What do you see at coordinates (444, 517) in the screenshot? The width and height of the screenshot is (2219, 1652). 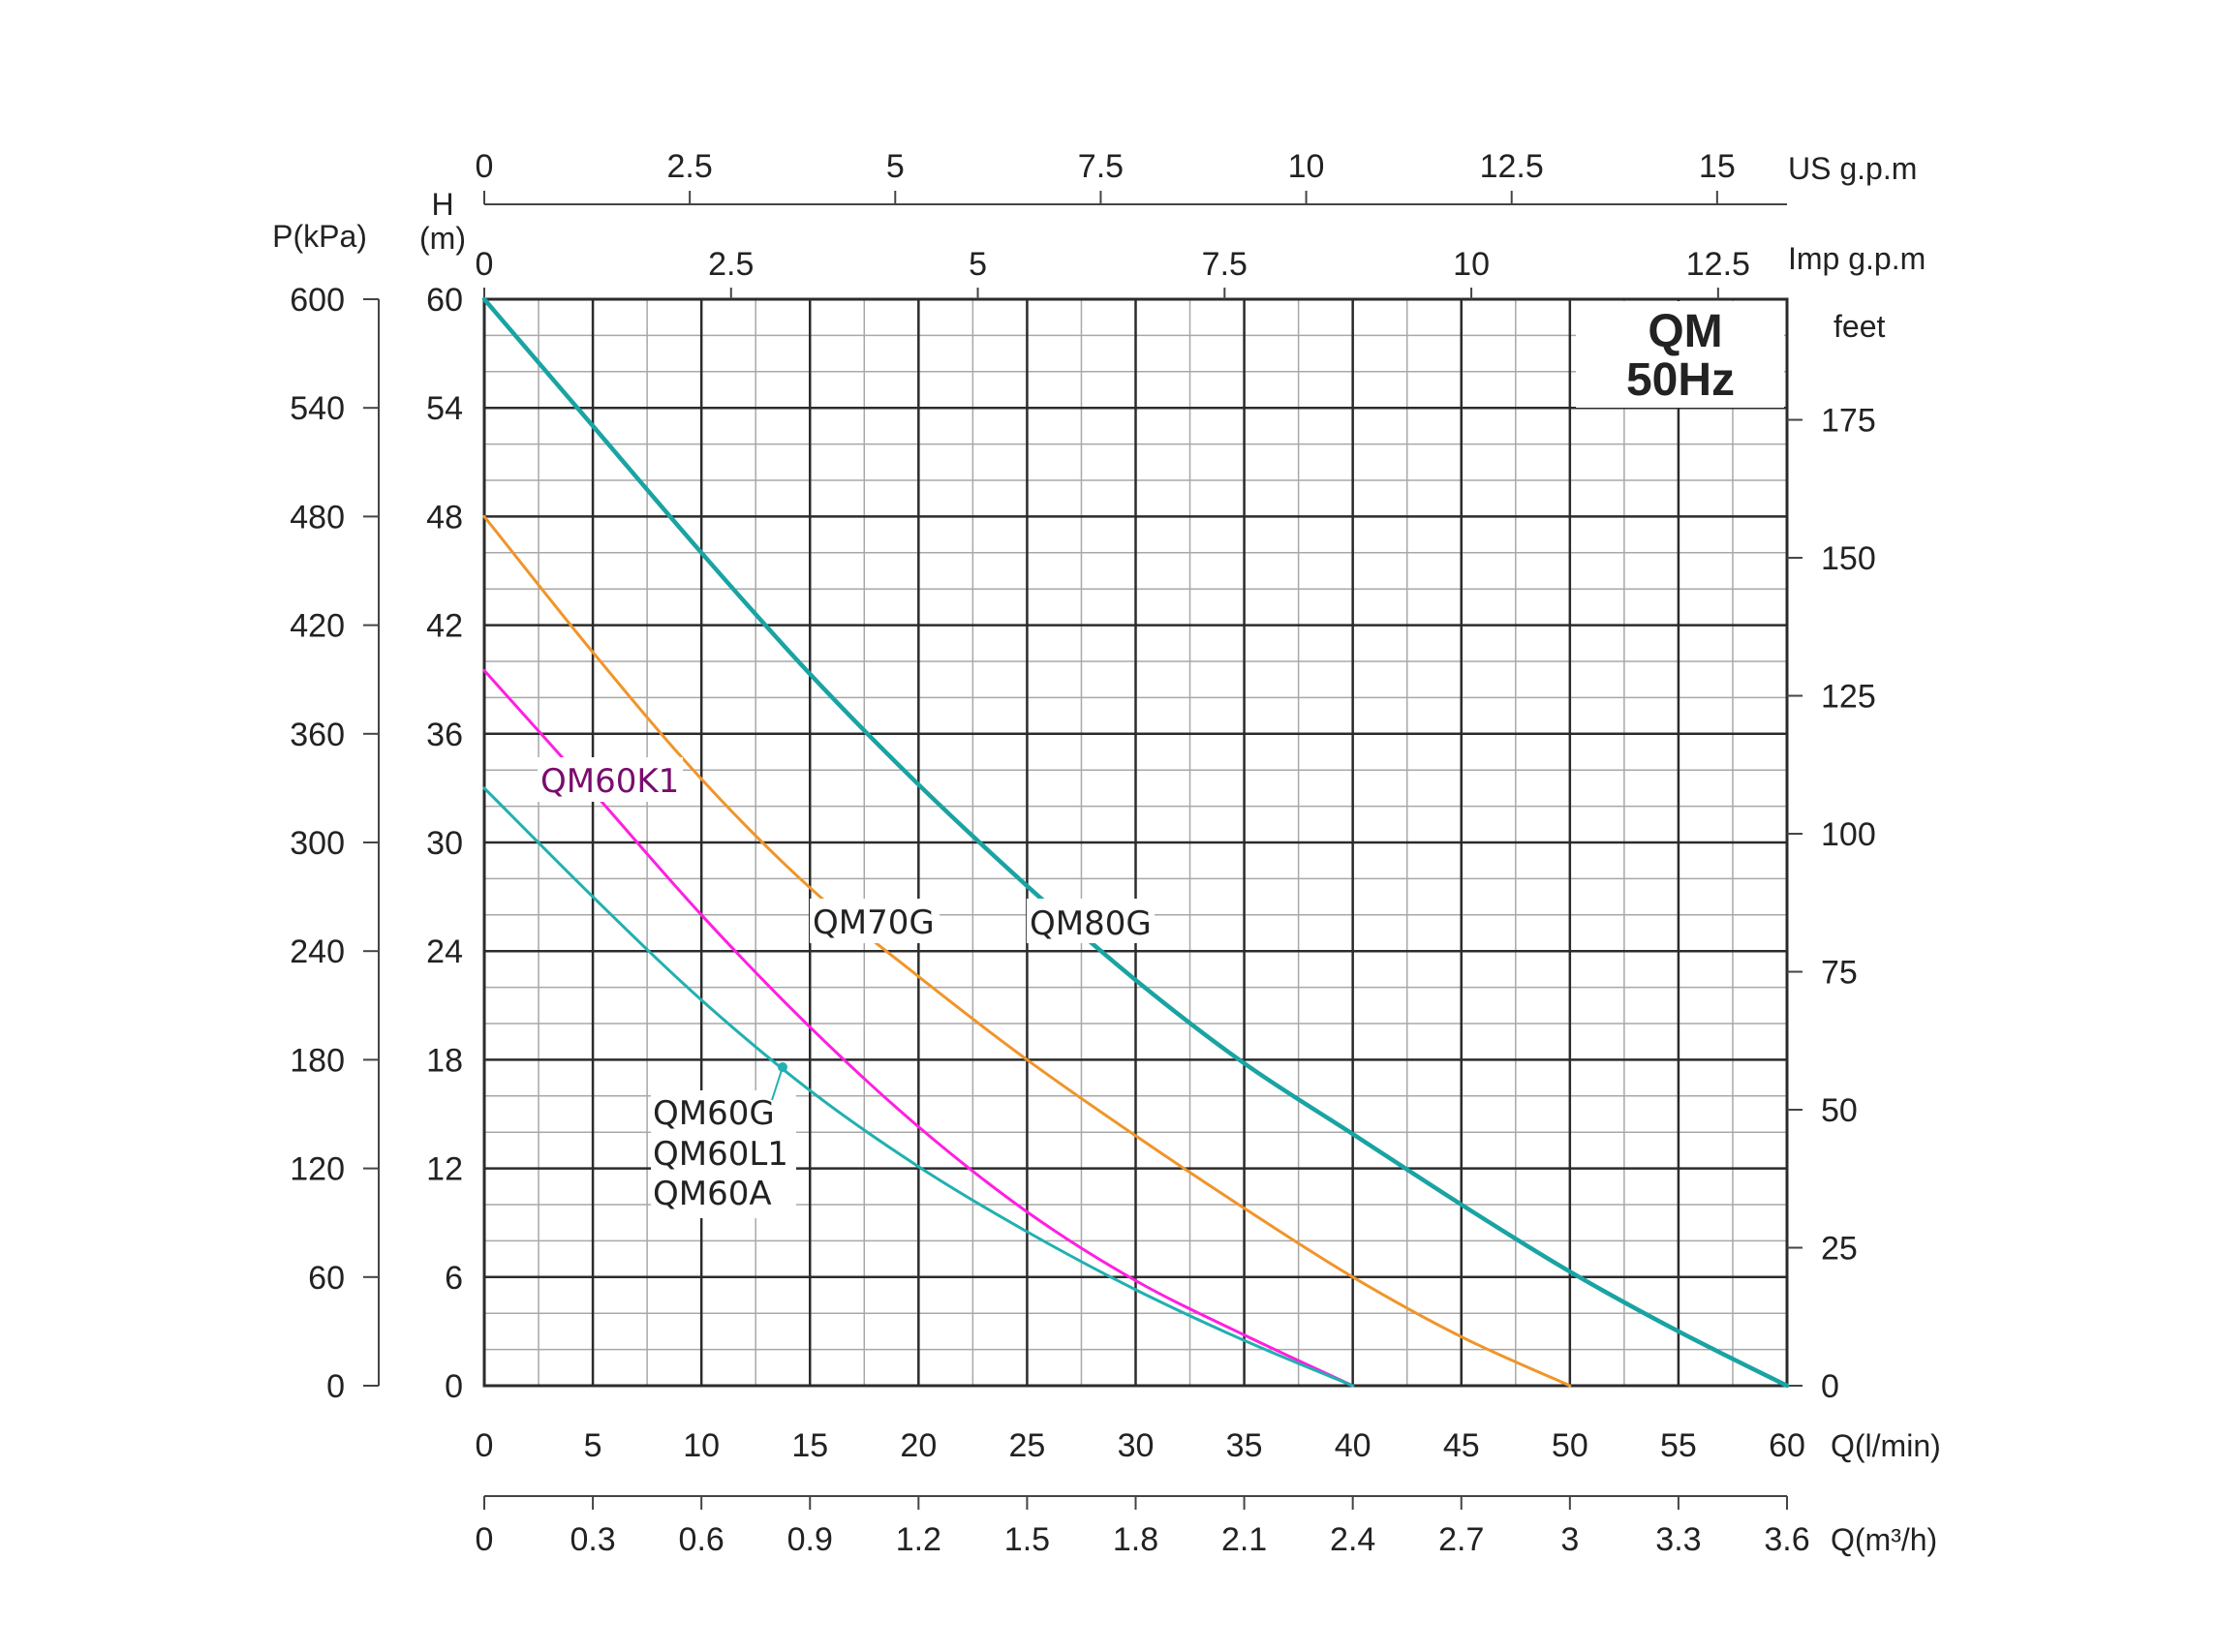 I see `y-tick-label-head: 48` at bounding box center [444, 517].